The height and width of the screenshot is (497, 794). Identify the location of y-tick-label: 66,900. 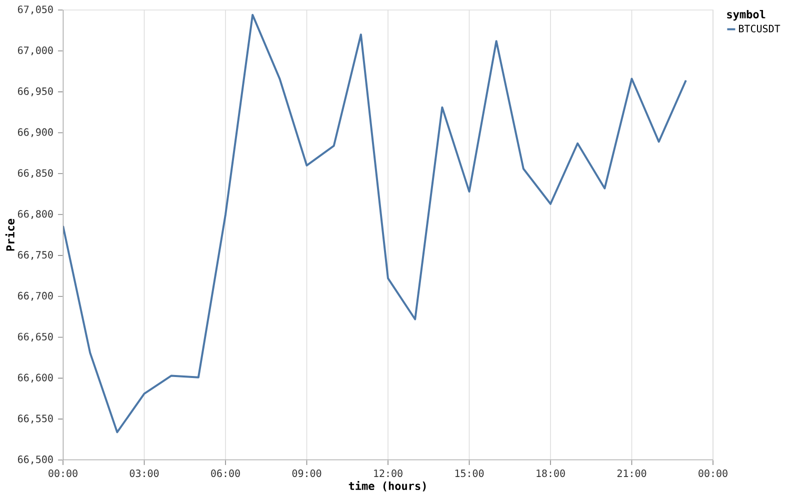
(35, 133).